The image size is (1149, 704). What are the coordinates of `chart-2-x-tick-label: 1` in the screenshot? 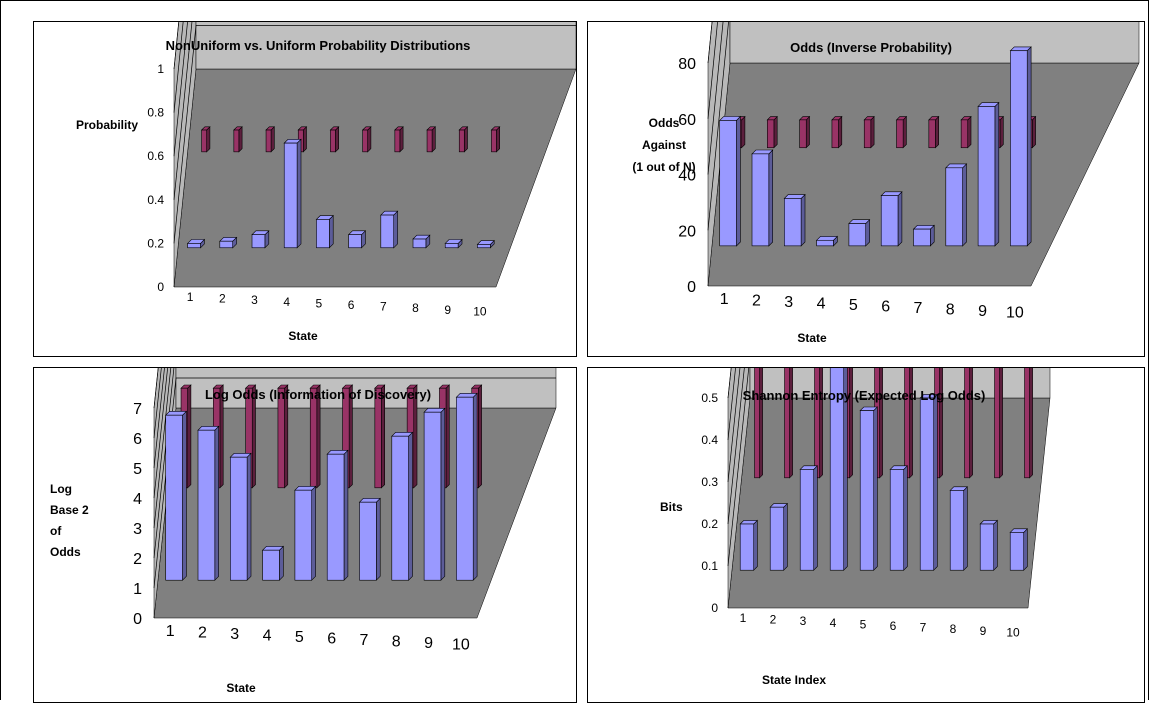 It's located at (724, 299).